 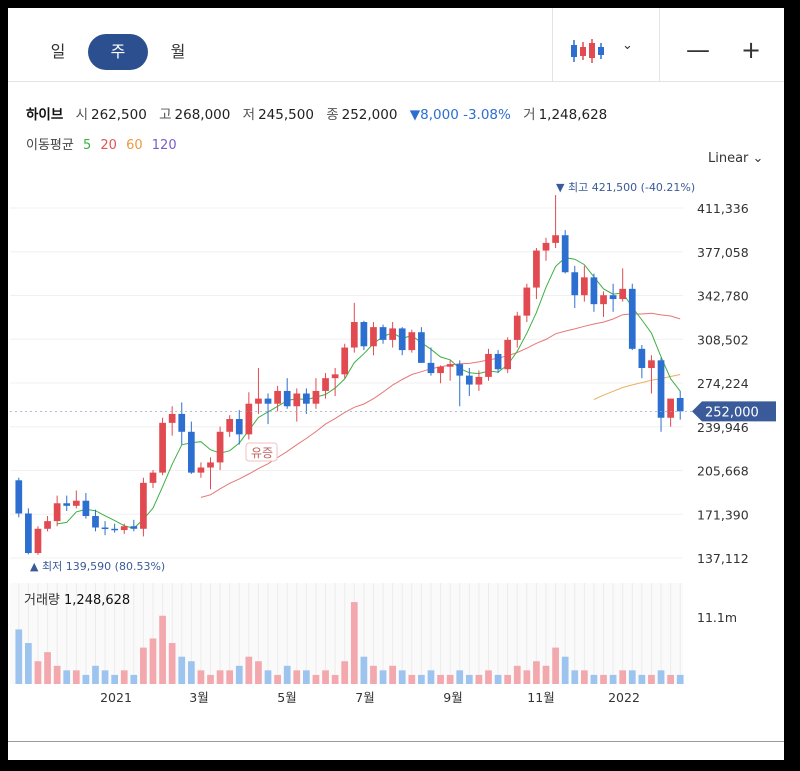 I want to click on price-tick-label: 308,502, so click(x=723, y=339).